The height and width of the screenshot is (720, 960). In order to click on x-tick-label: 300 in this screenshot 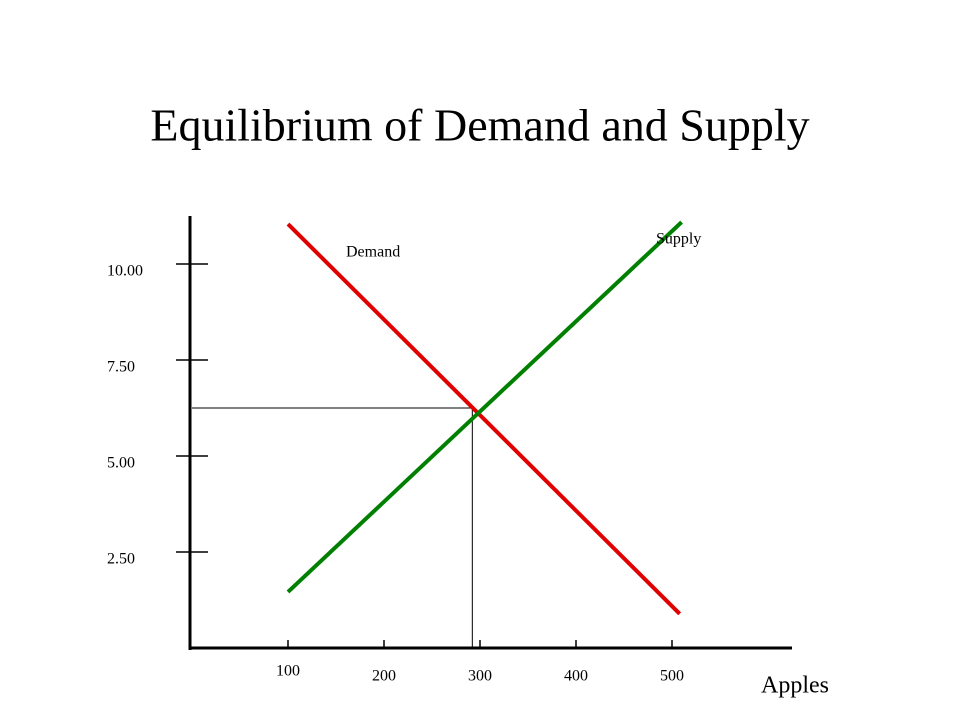, I will do `click(480, 676)`.